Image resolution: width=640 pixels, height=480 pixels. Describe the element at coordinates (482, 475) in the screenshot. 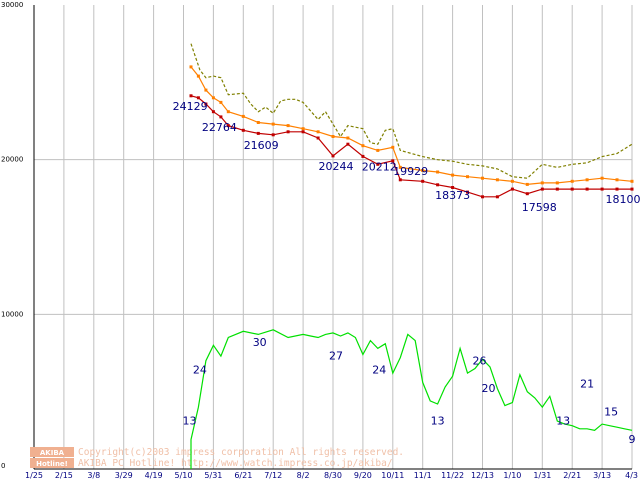

I see `x-tick-label: 12/13` at that location.